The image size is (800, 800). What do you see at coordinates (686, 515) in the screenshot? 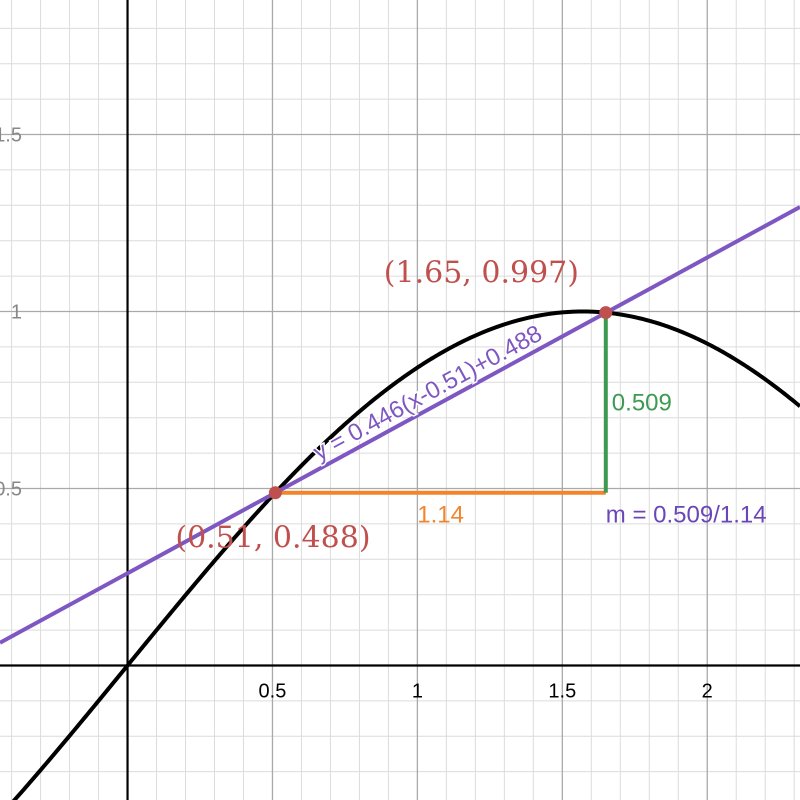
I see `slope-annotation: m = 0.509/1.14` at bounding box center [686, 515].